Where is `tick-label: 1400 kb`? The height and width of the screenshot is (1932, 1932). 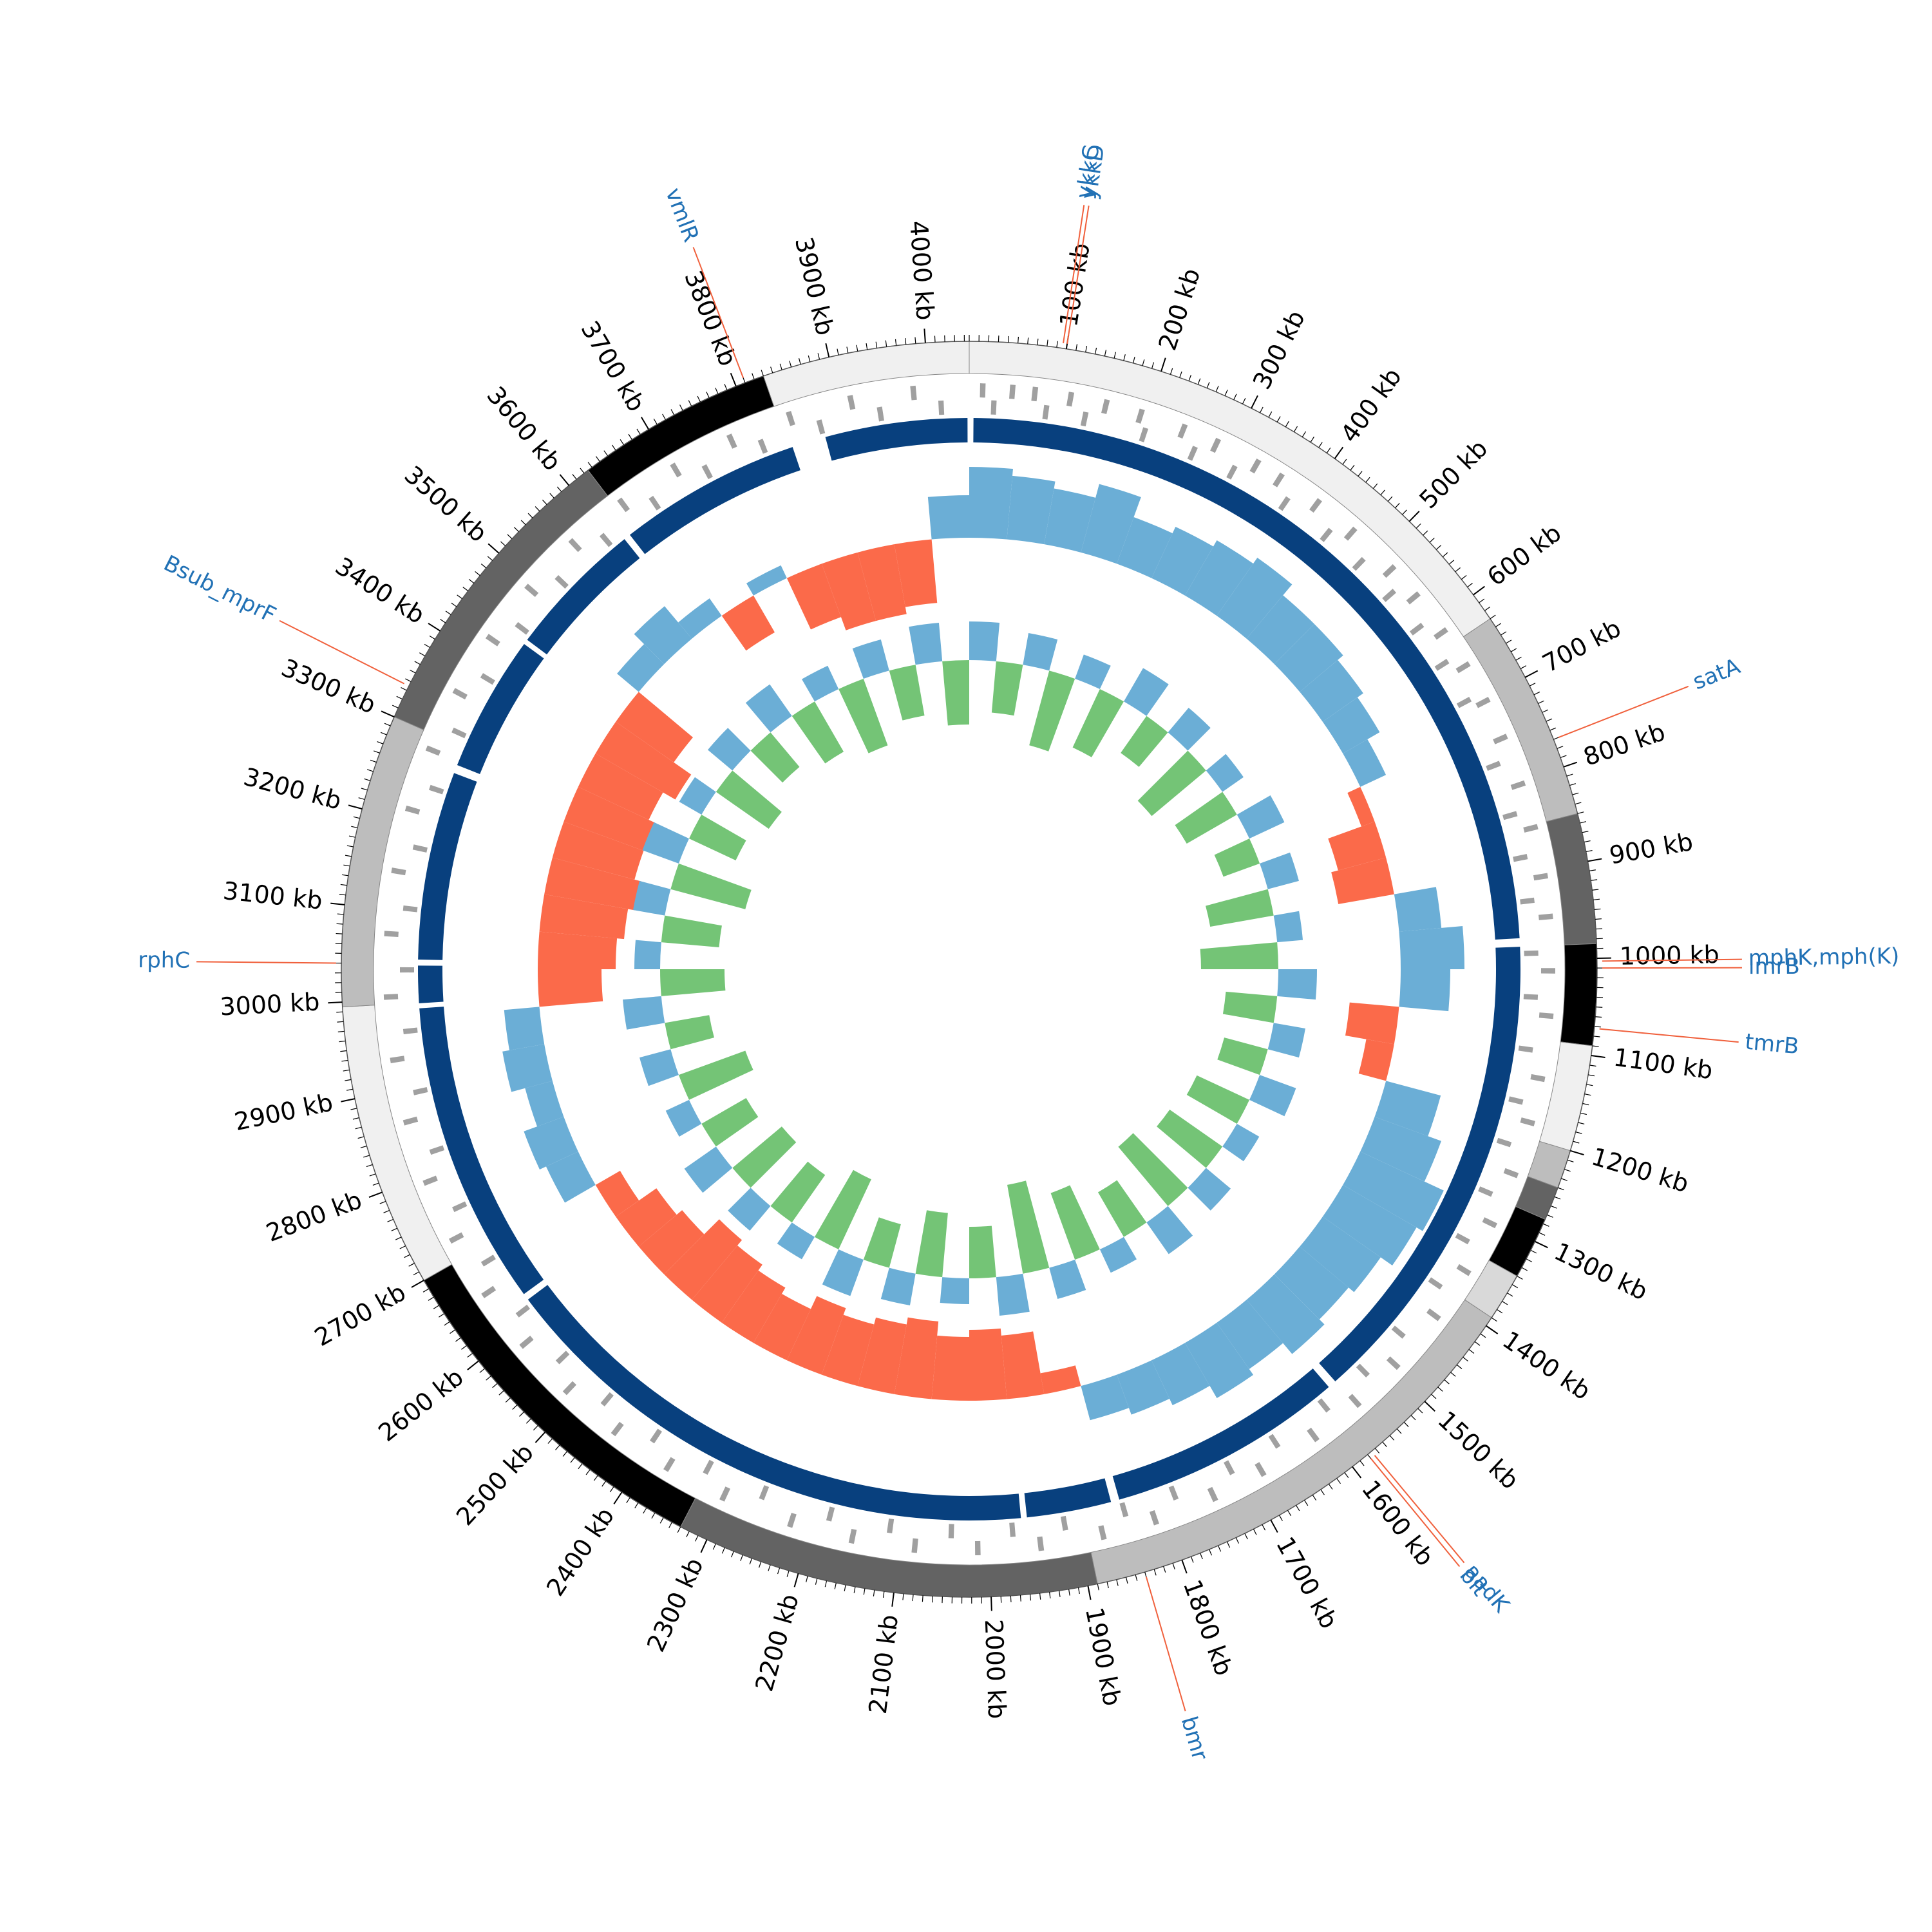 tick-label: 1400 kb is located at coordinates (1546, 1365).